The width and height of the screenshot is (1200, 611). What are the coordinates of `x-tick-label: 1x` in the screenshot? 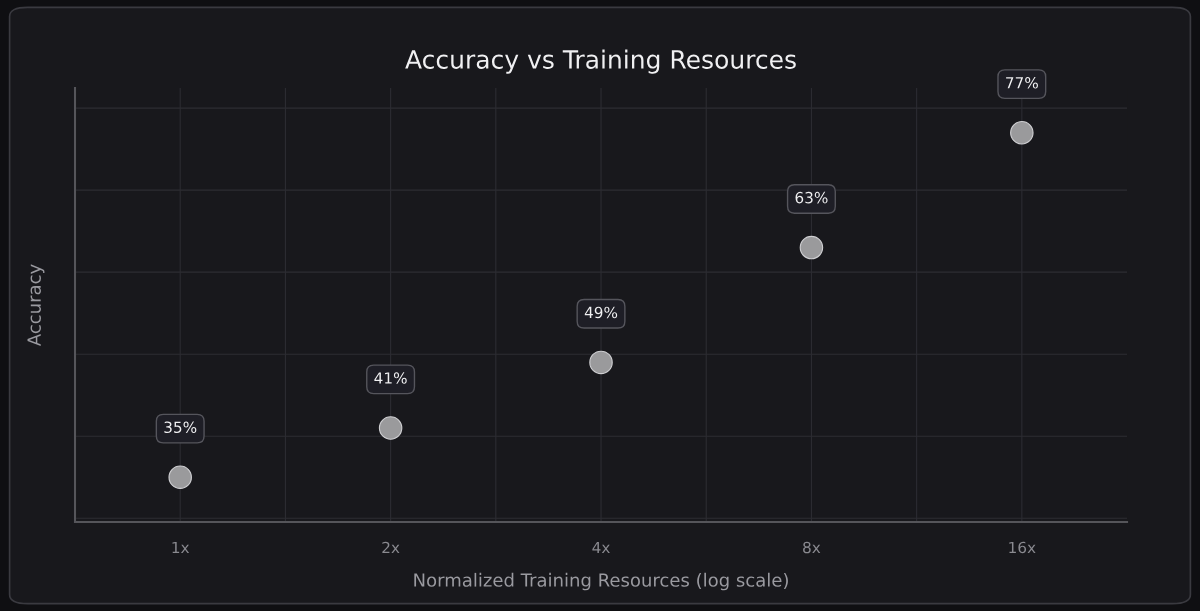 It's located at (181, 547).